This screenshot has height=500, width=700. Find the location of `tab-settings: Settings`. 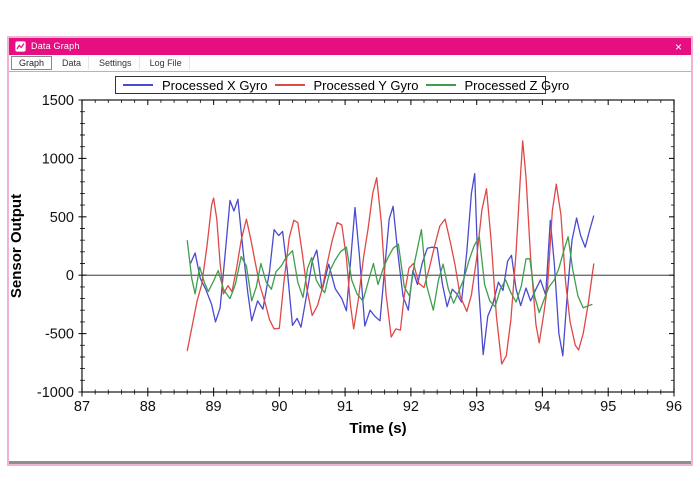

tab-settings: Settings is located at coordinates (115, 63).